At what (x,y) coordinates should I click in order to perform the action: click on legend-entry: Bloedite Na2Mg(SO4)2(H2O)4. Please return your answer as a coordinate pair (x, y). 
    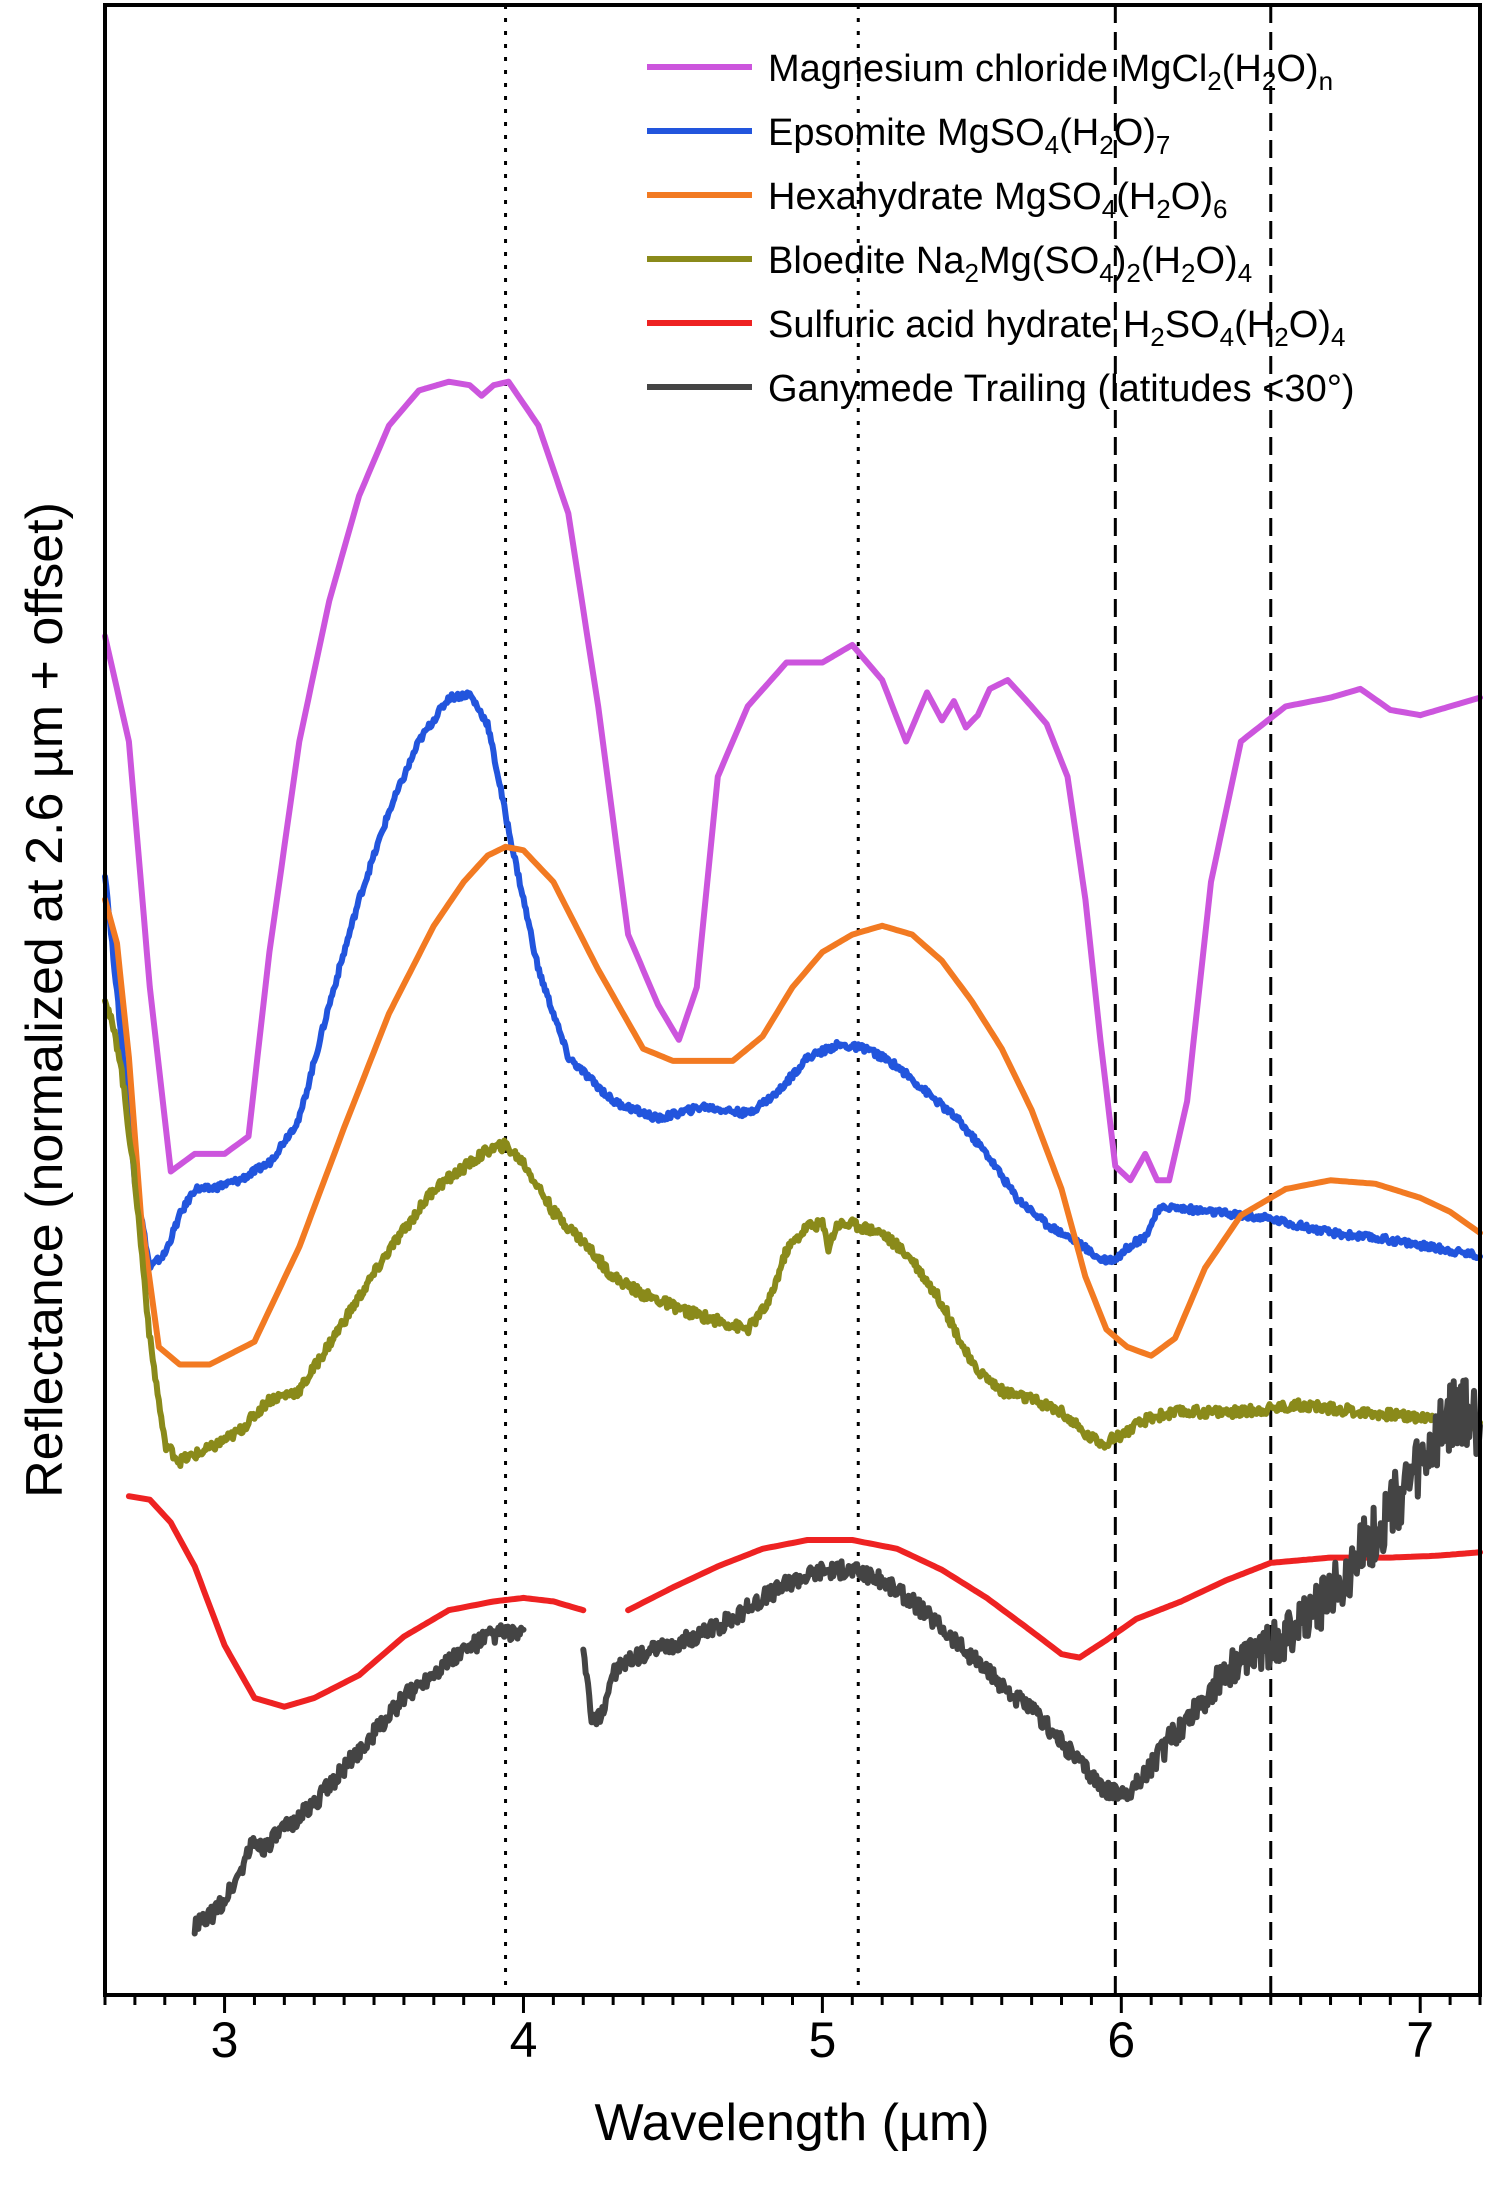
    Looking at the image, I should click on (1010, 264).